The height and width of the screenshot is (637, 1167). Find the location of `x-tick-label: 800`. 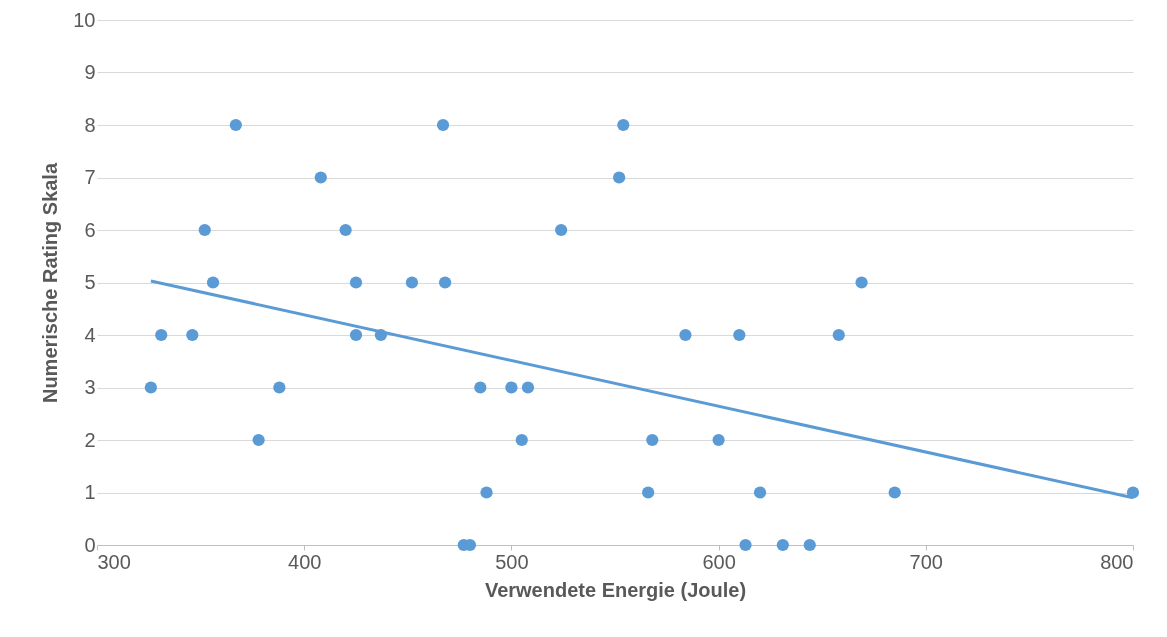

x-tick-label: 800 is located at coordinates (1117, 561).